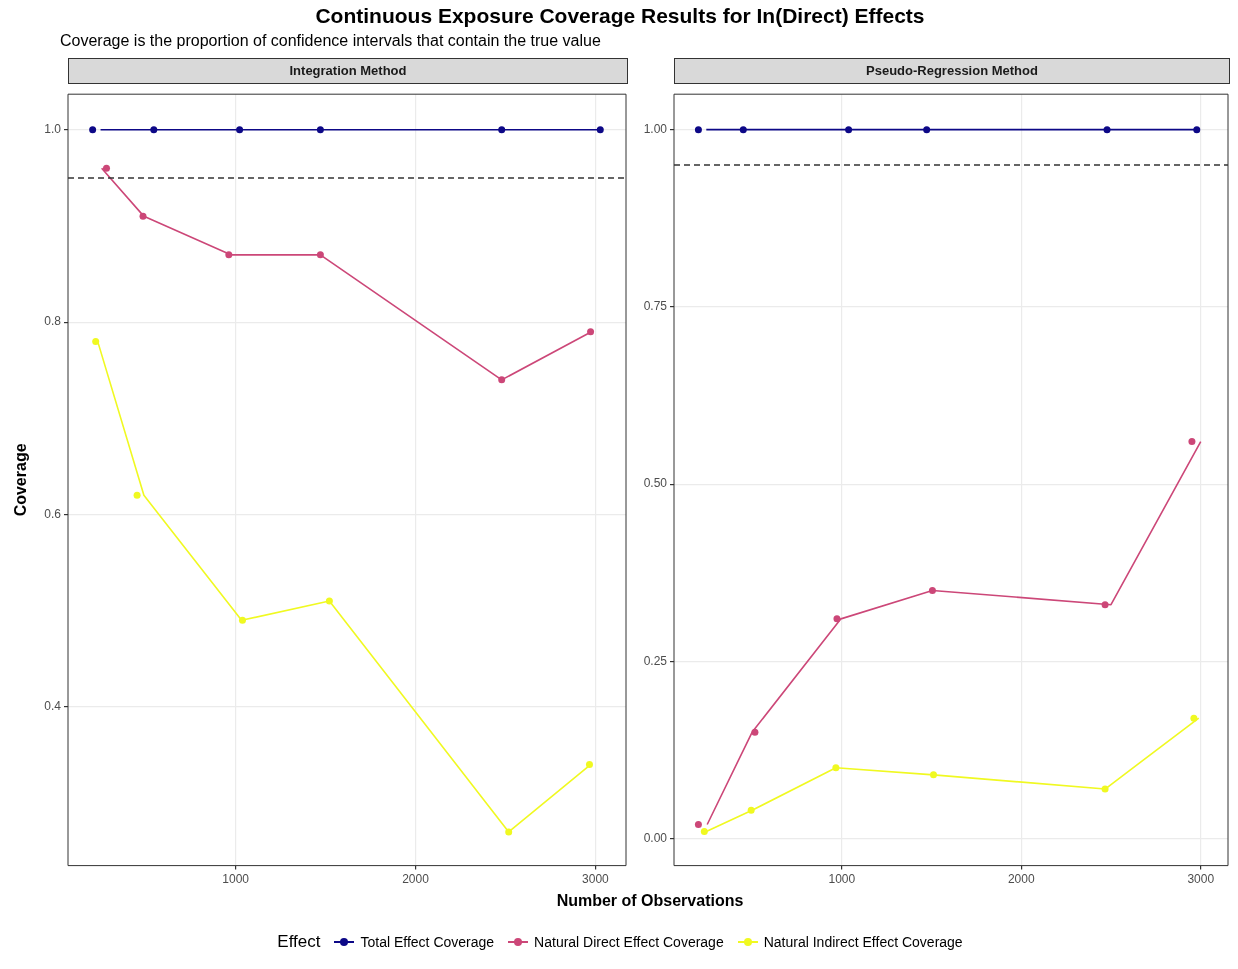 This screenshot has width=1238, height=969. I want to click on x-axis-title: Number of Observations, so click(650, 901).